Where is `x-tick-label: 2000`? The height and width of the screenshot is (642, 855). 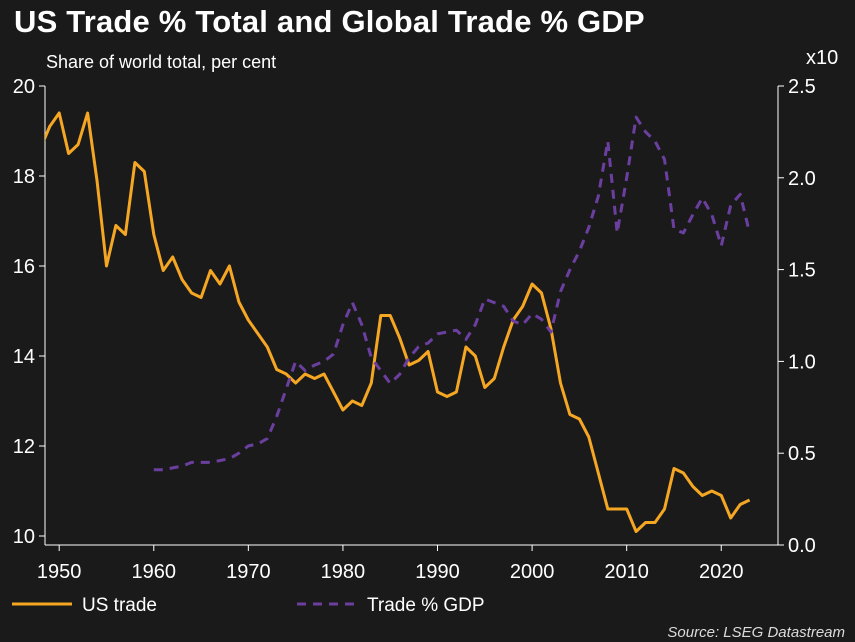
x-tick-label: 2000 is located at coordinates (532, 572).